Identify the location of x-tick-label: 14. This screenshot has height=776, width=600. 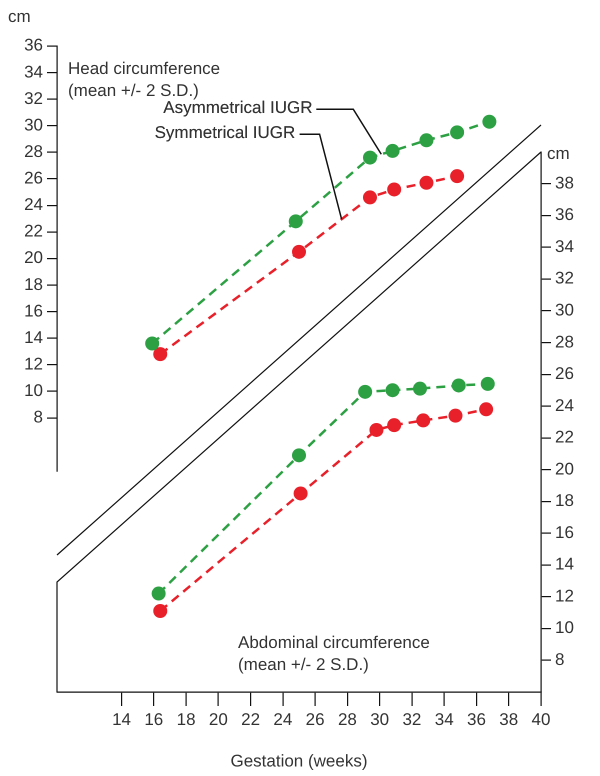
(121, 719).